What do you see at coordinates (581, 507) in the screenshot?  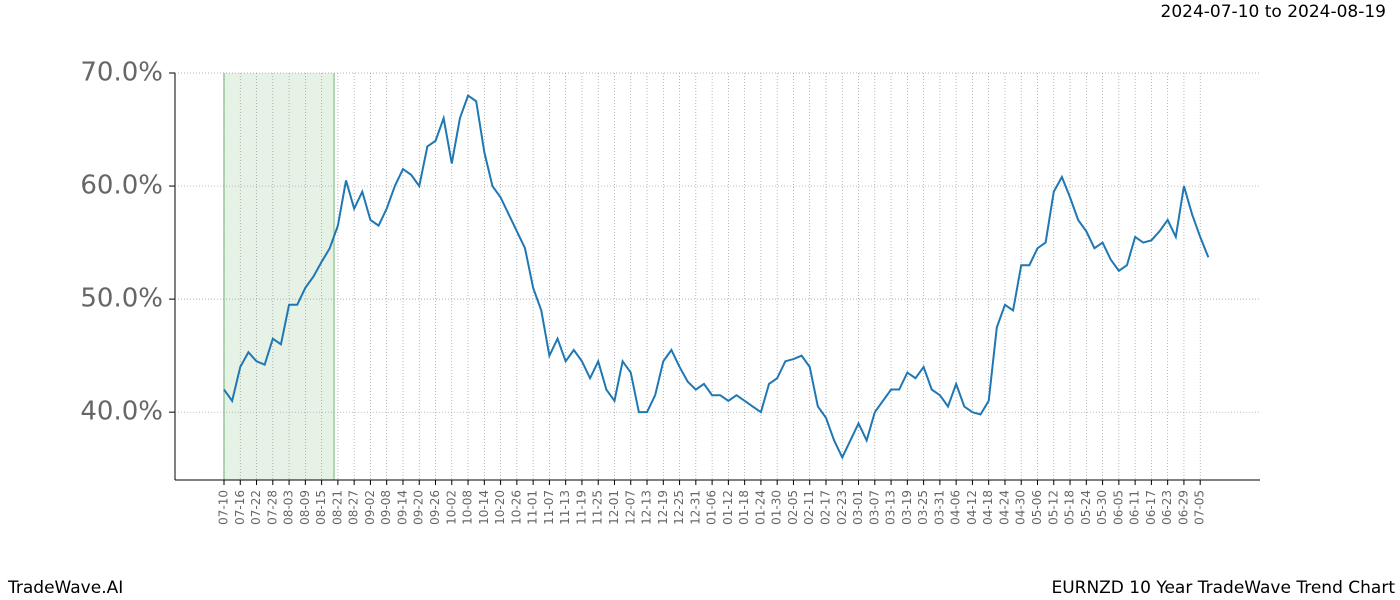 I see `x-tick-label: 11-19` at bounding box center [581, 507].